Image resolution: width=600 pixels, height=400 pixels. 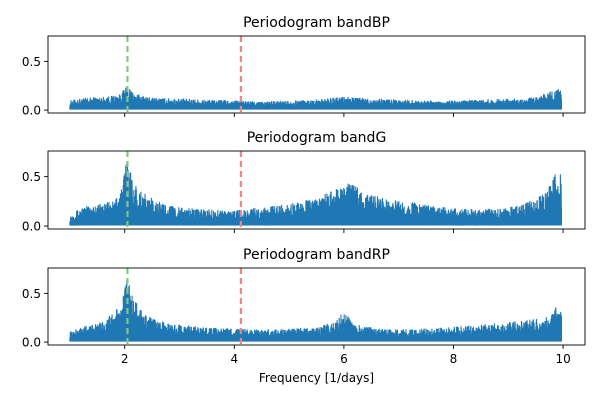 I want to click on x-tick-label: 2, so click(x=125, y=359).